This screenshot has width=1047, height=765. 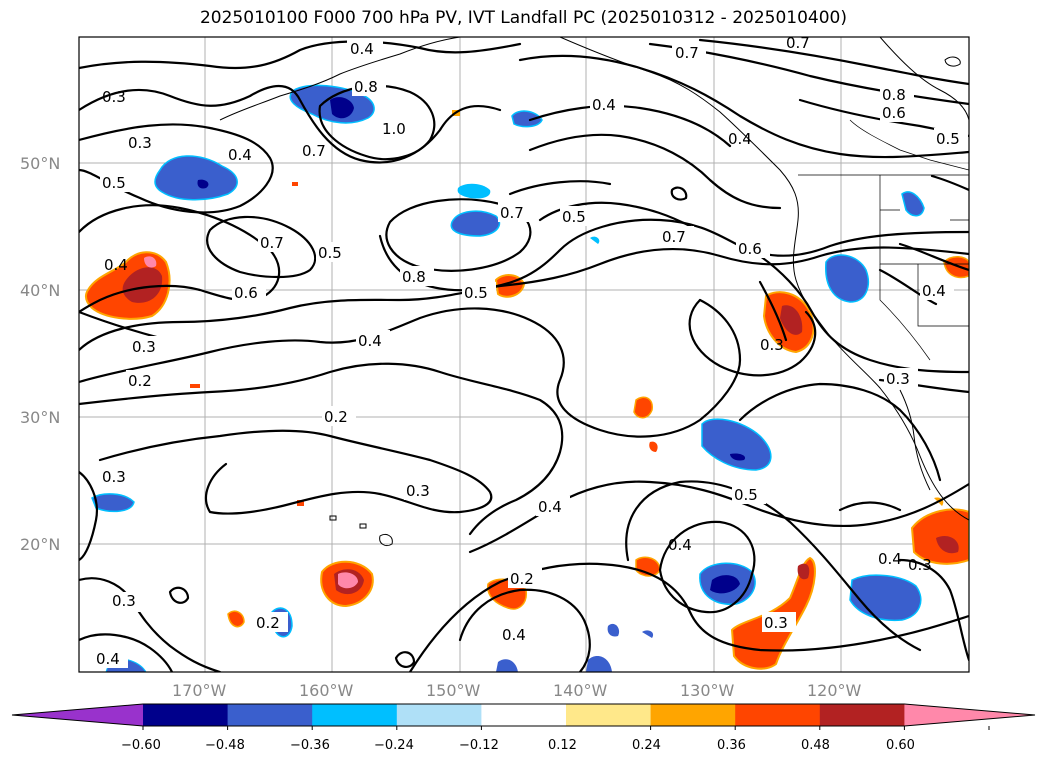 What do you see at coordinates (815, 745) in the screenshot?
I see `colorbar-tick-label: 0.48` at bounding box center [815, 745].